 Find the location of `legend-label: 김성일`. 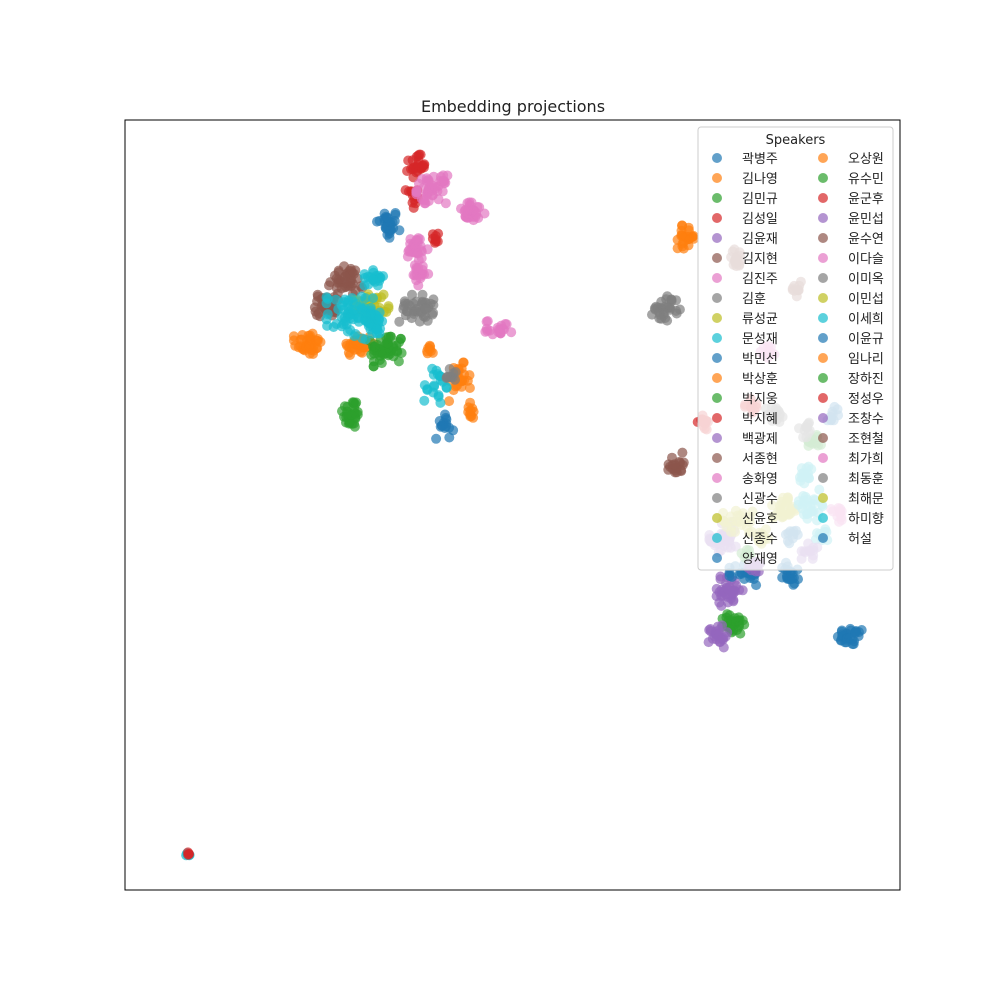

legend-label: 김성일 is located at coordinates (760, 219).